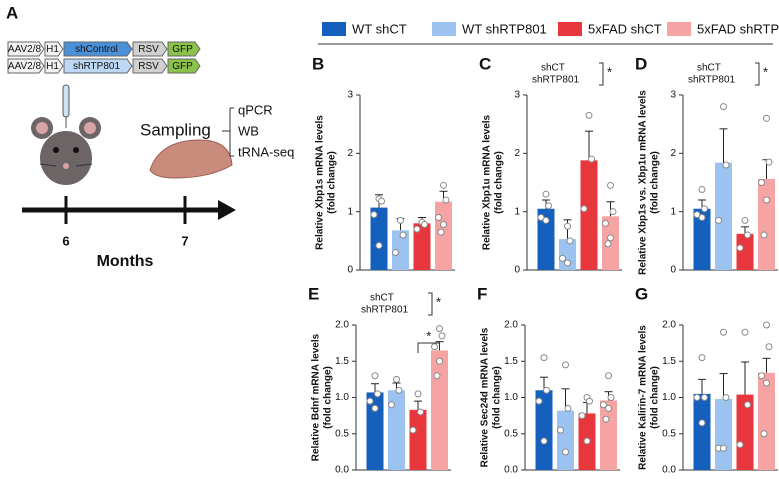  I want to click on y-tick-label: 0, so click(350, 270).